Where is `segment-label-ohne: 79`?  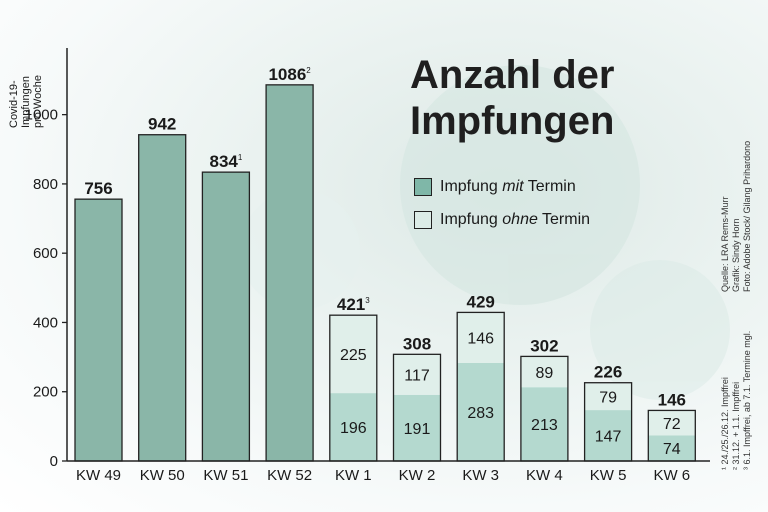
segment-label-ohne: 79 is located at coordinates (608, 397).